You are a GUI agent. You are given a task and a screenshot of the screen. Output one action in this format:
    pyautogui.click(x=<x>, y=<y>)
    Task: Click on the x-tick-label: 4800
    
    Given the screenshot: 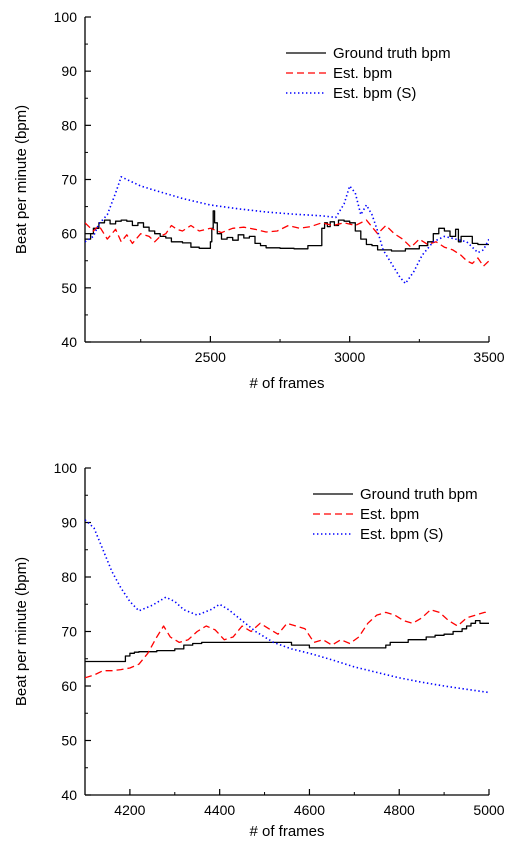 What is the action you would take?
    pyautogui.click(x=399, y=810)
    